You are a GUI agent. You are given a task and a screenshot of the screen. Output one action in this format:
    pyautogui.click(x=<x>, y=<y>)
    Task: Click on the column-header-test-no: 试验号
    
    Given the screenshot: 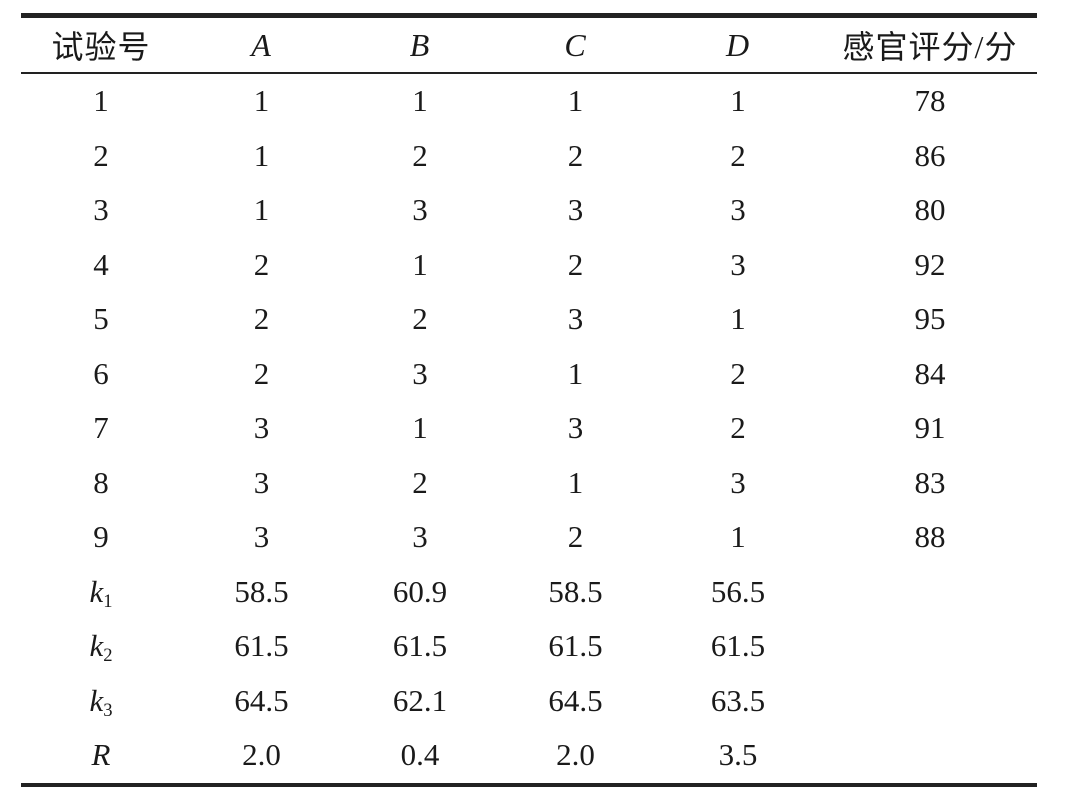 What is the action you would take?
    pyautogui.click(x=101, y=44)
    